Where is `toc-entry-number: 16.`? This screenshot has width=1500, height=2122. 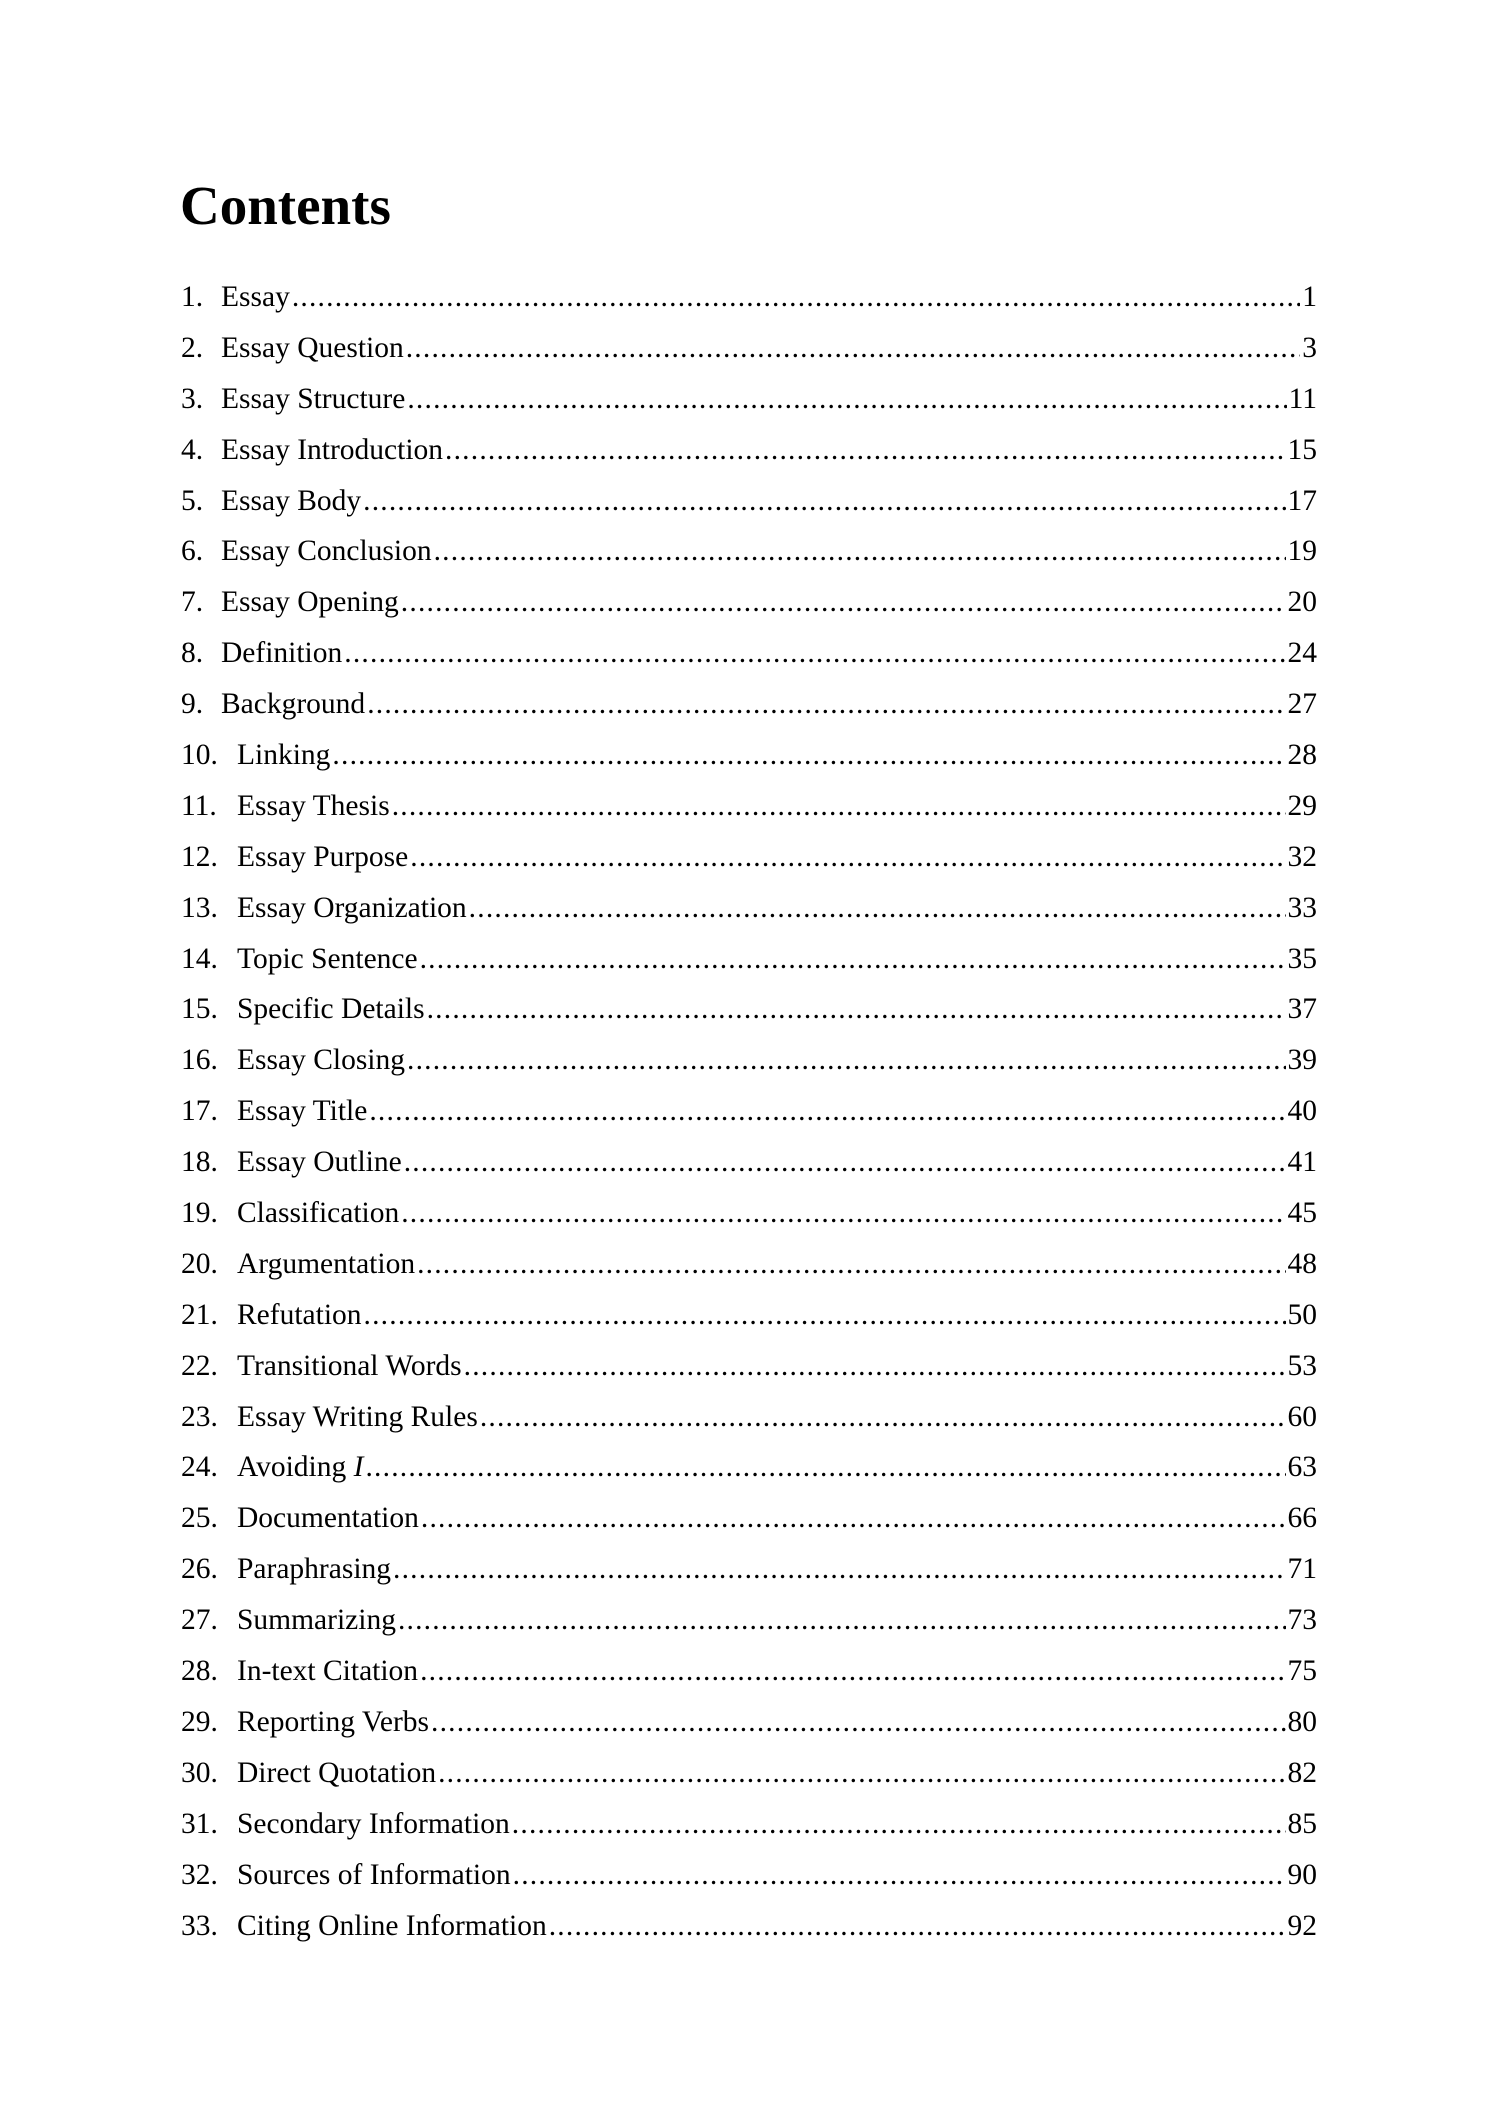
toc-entry-number: 16. is located at coordinates (199, 1060).